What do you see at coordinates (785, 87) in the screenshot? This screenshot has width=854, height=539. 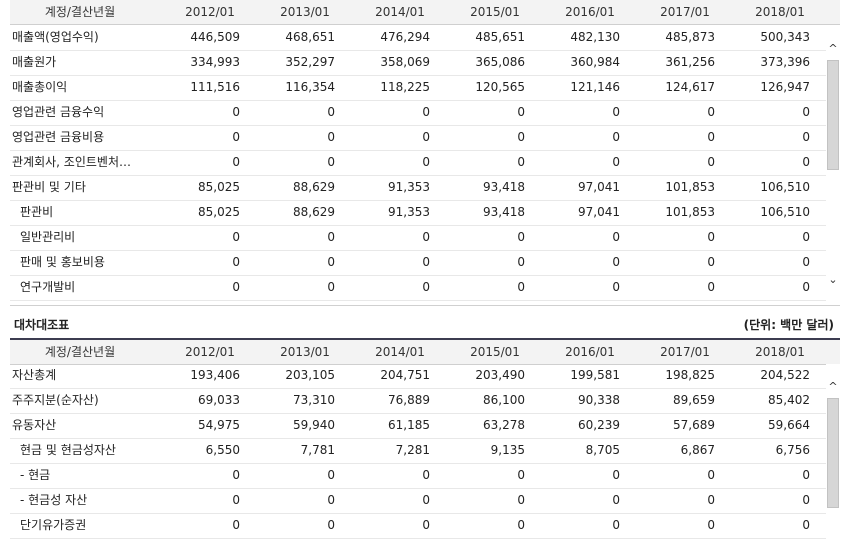 I see `row-value: 126,947` at bounding box center [785, 87].